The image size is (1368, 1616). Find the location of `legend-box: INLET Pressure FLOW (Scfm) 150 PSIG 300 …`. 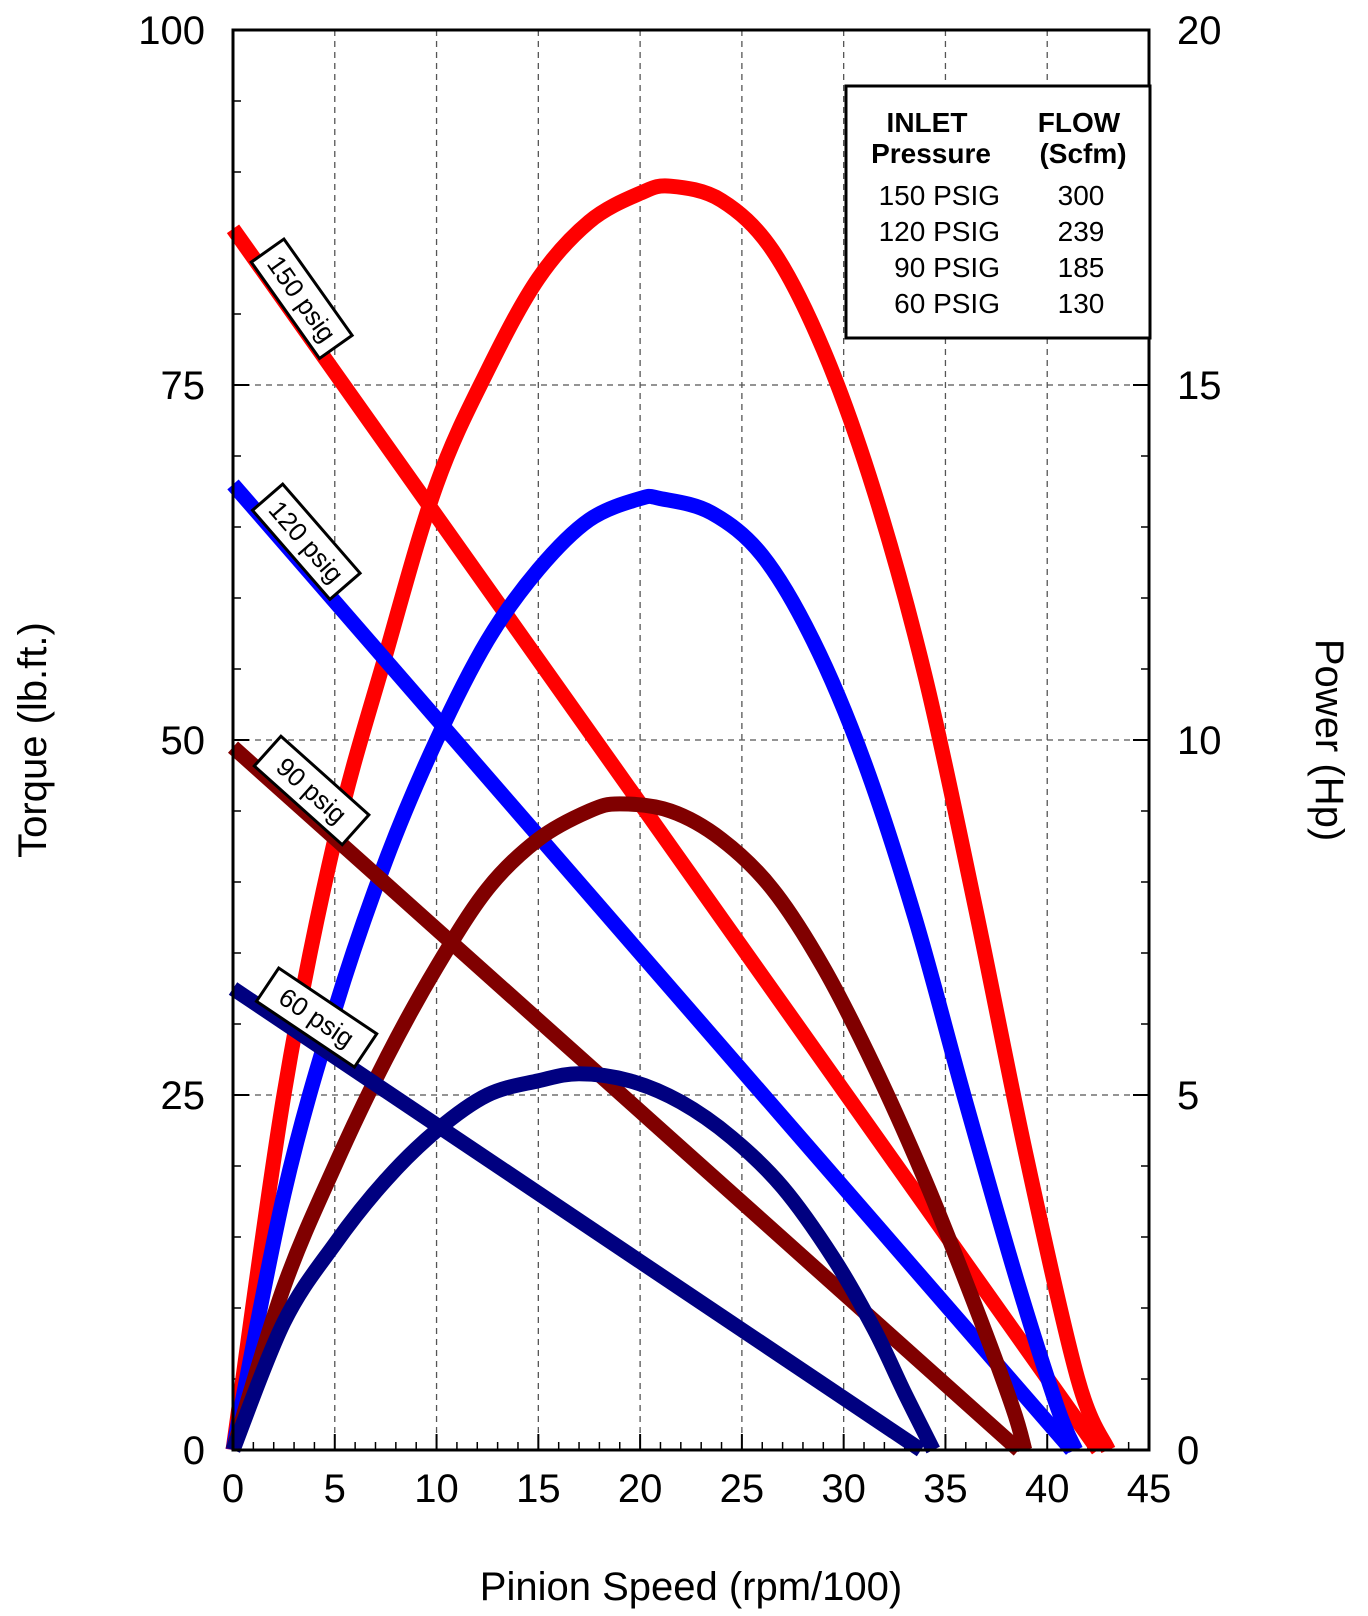

legend-box: INLET Pressure FLOW (Scfm) 150 PSIG 300 … is located at coordinates (998, 212).